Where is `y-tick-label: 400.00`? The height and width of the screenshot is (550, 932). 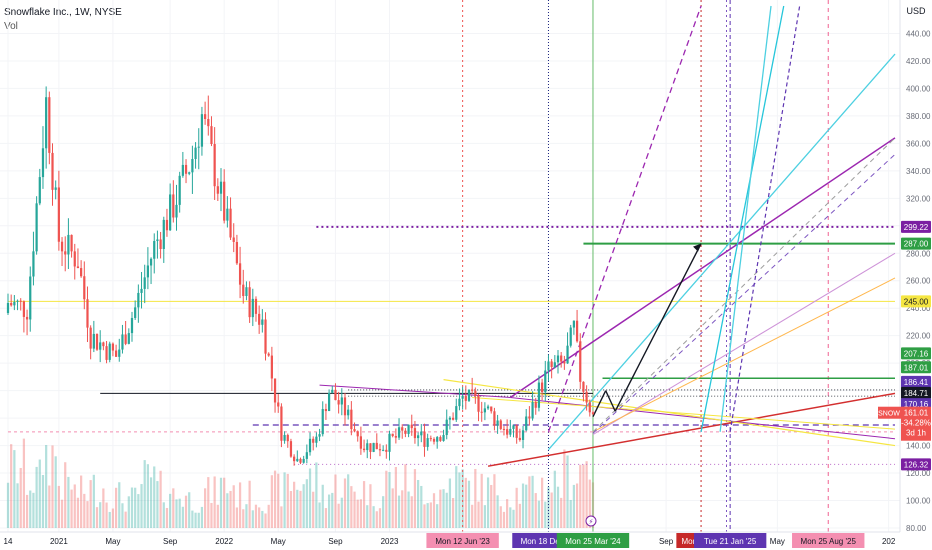
y-tick-label: 400.00 is located at coordinates (918, 88).